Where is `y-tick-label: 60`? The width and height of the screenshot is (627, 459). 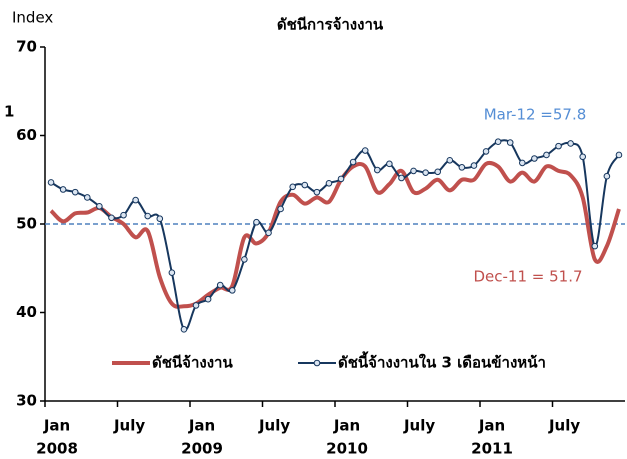
y-tick-label: 60 is located at coordinates (26, 135).